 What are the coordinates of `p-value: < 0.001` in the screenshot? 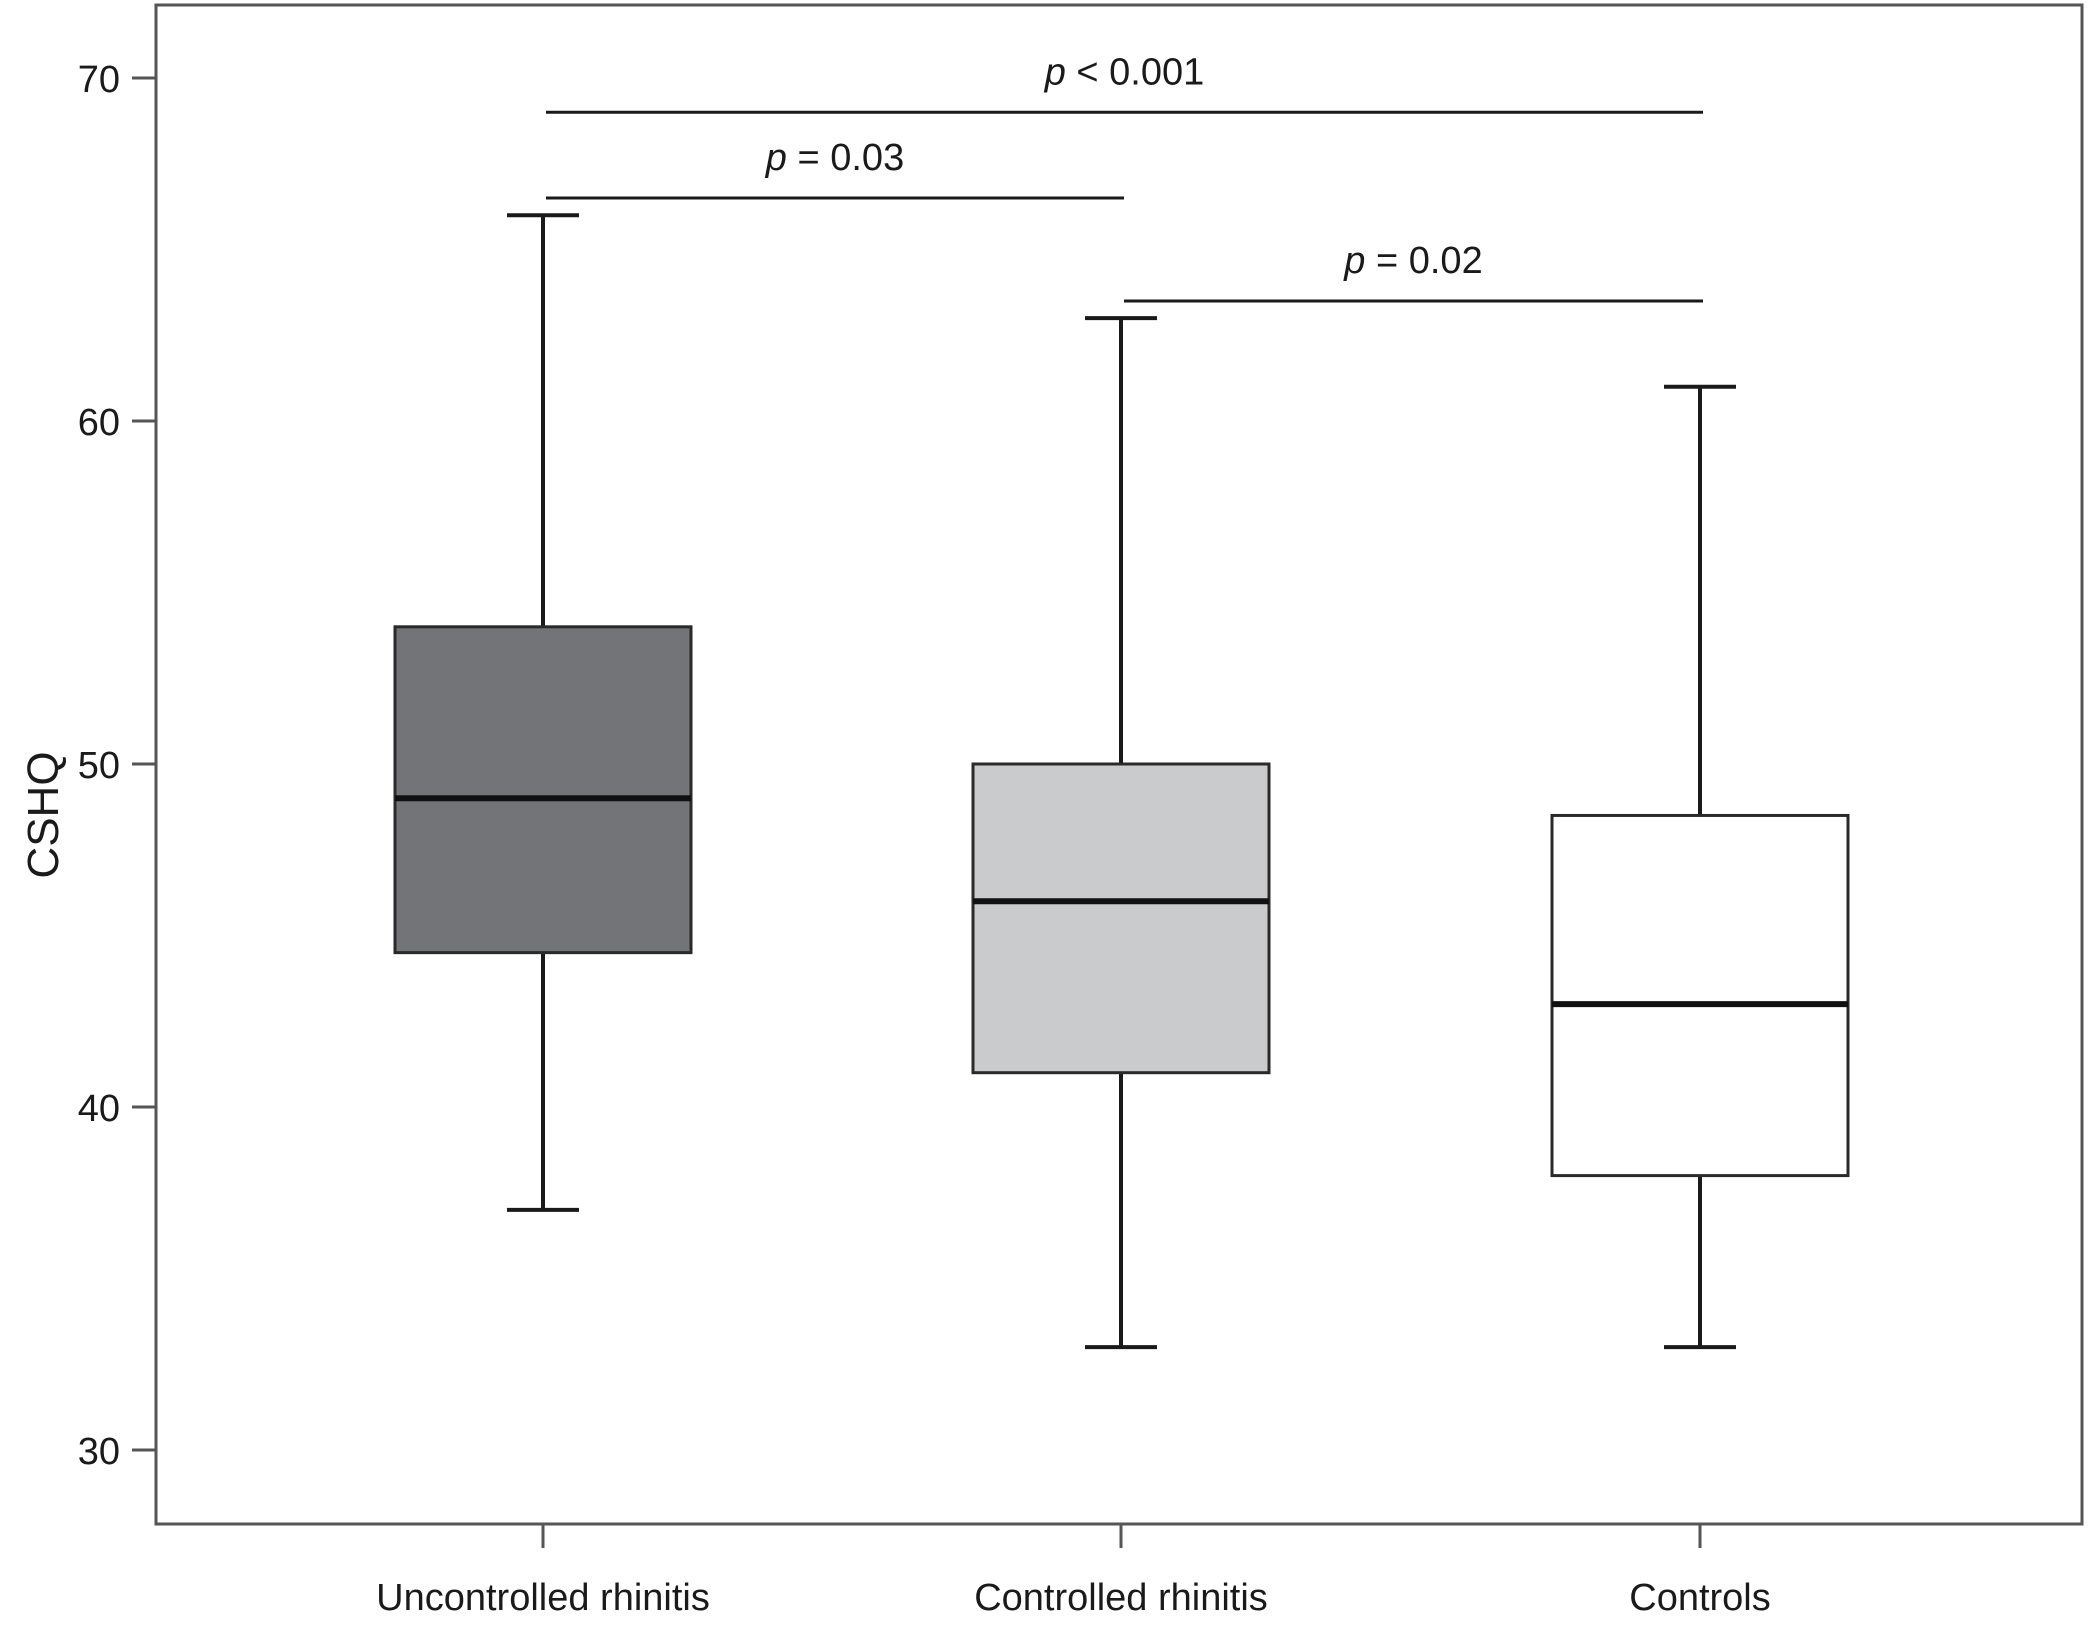 It's located at (1135, 72).